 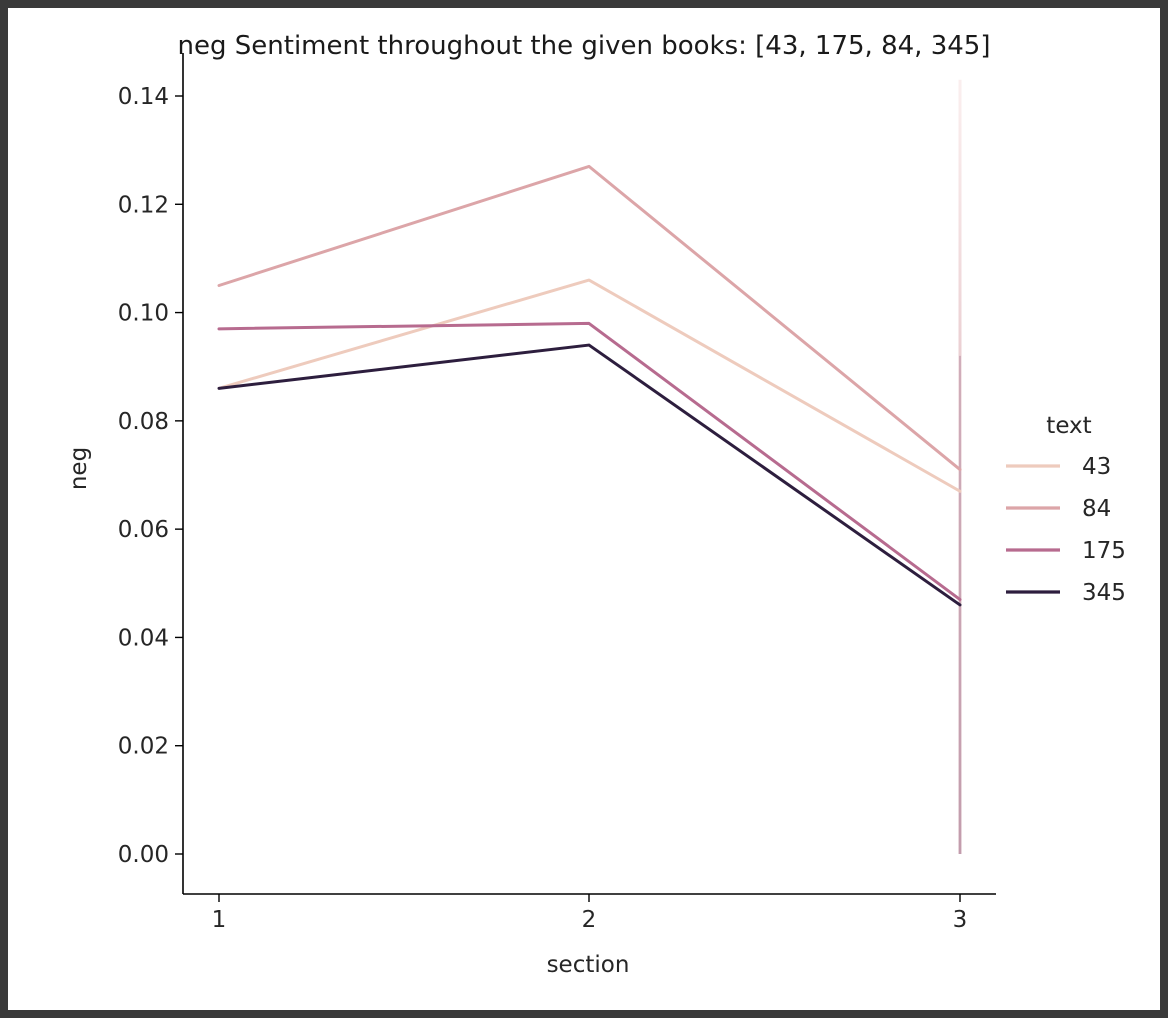 I want to click on y-tick-label: 0.12, so click(x=143, y=205).